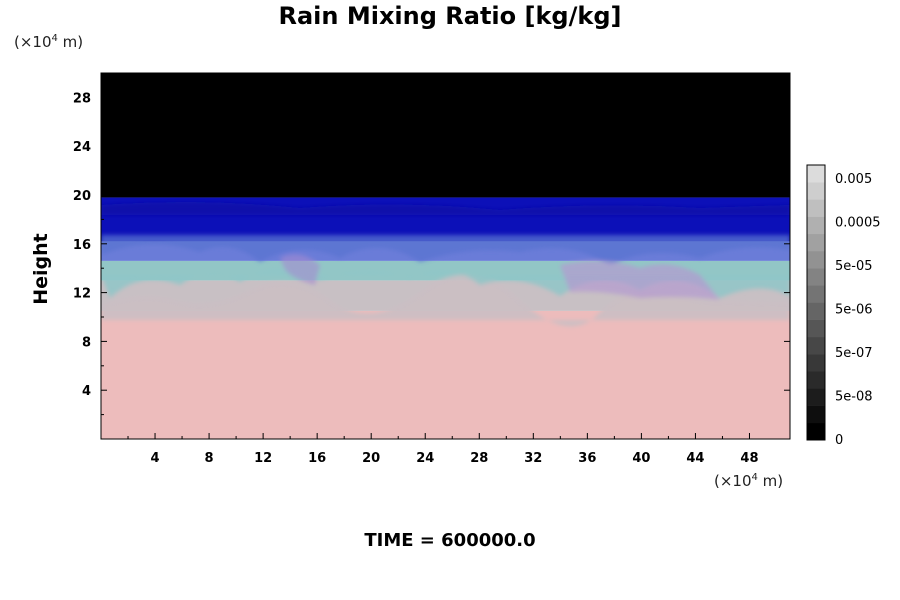  Describe the element at coordinates (854, 310) in the screenshot. I see `colorbar-label: 5e-06` at that location.